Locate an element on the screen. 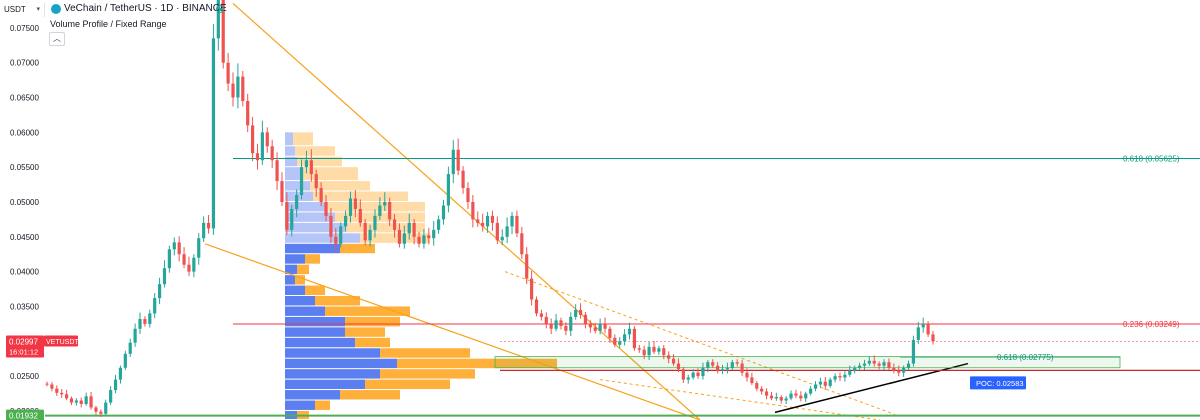  candle-countdown: 16:01:12 is located at coordinates (23, 352).